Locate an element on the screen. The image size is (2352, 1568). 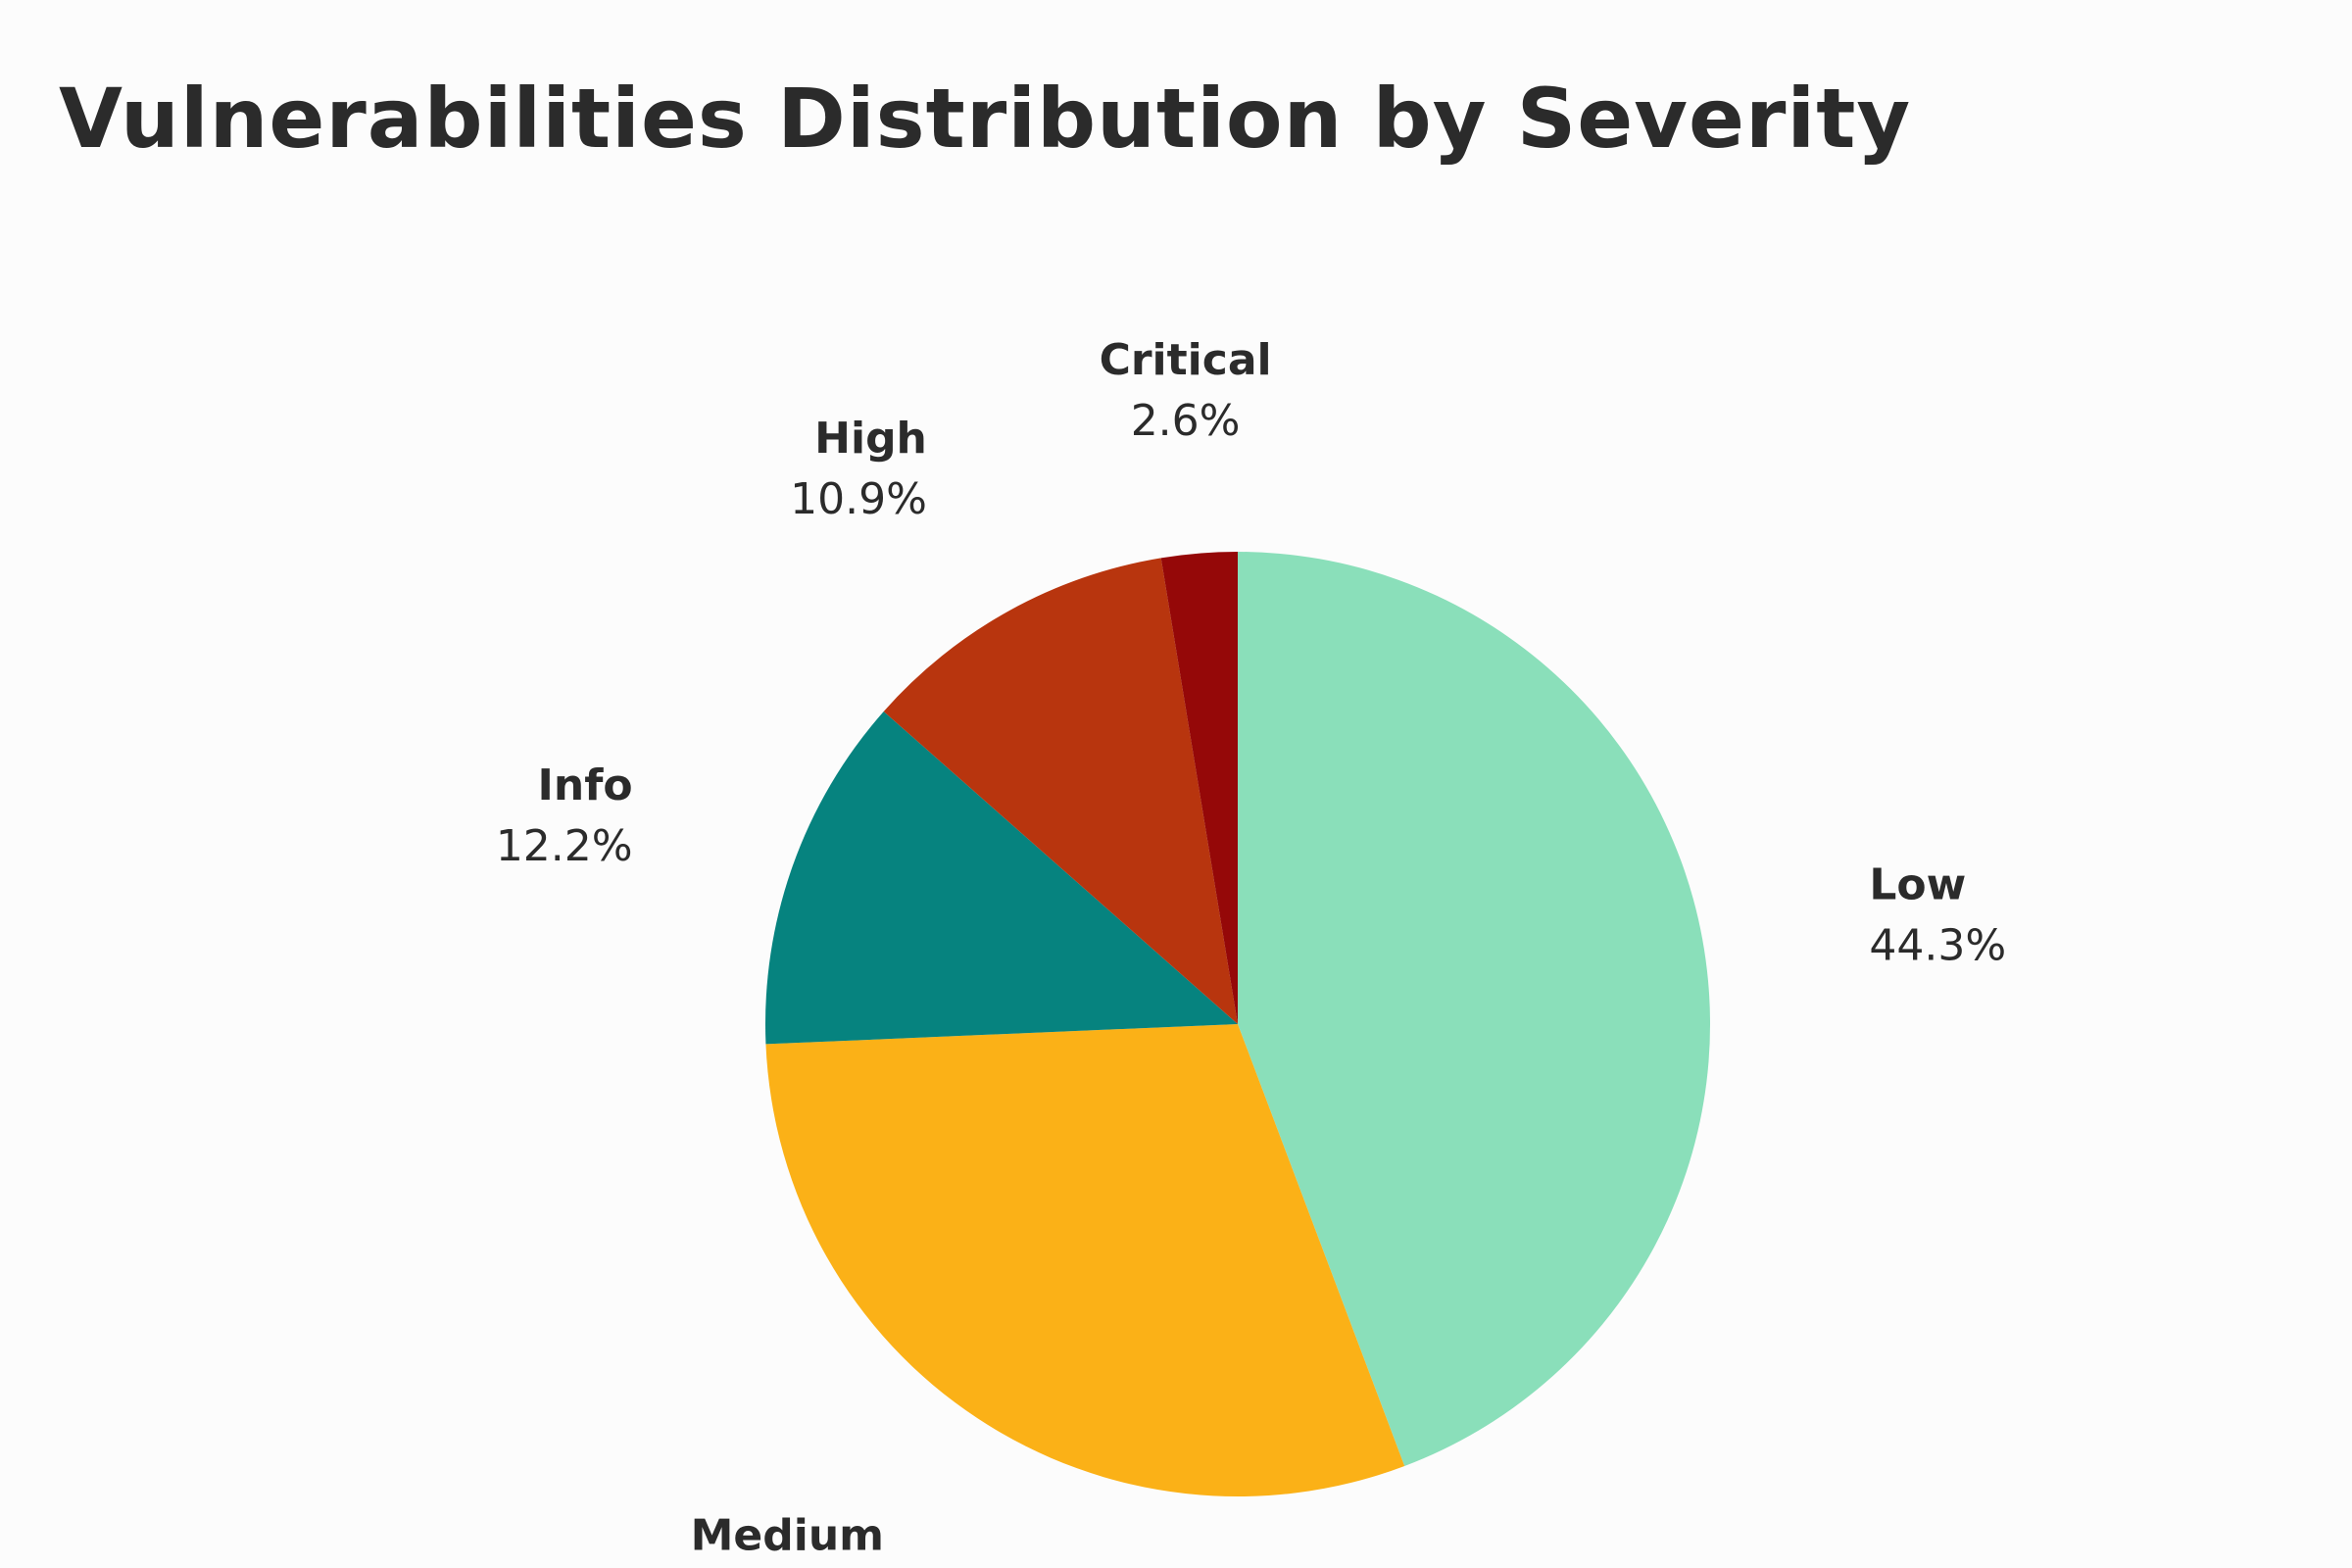
pie-slice-high is located at coordinates (1060, 791).